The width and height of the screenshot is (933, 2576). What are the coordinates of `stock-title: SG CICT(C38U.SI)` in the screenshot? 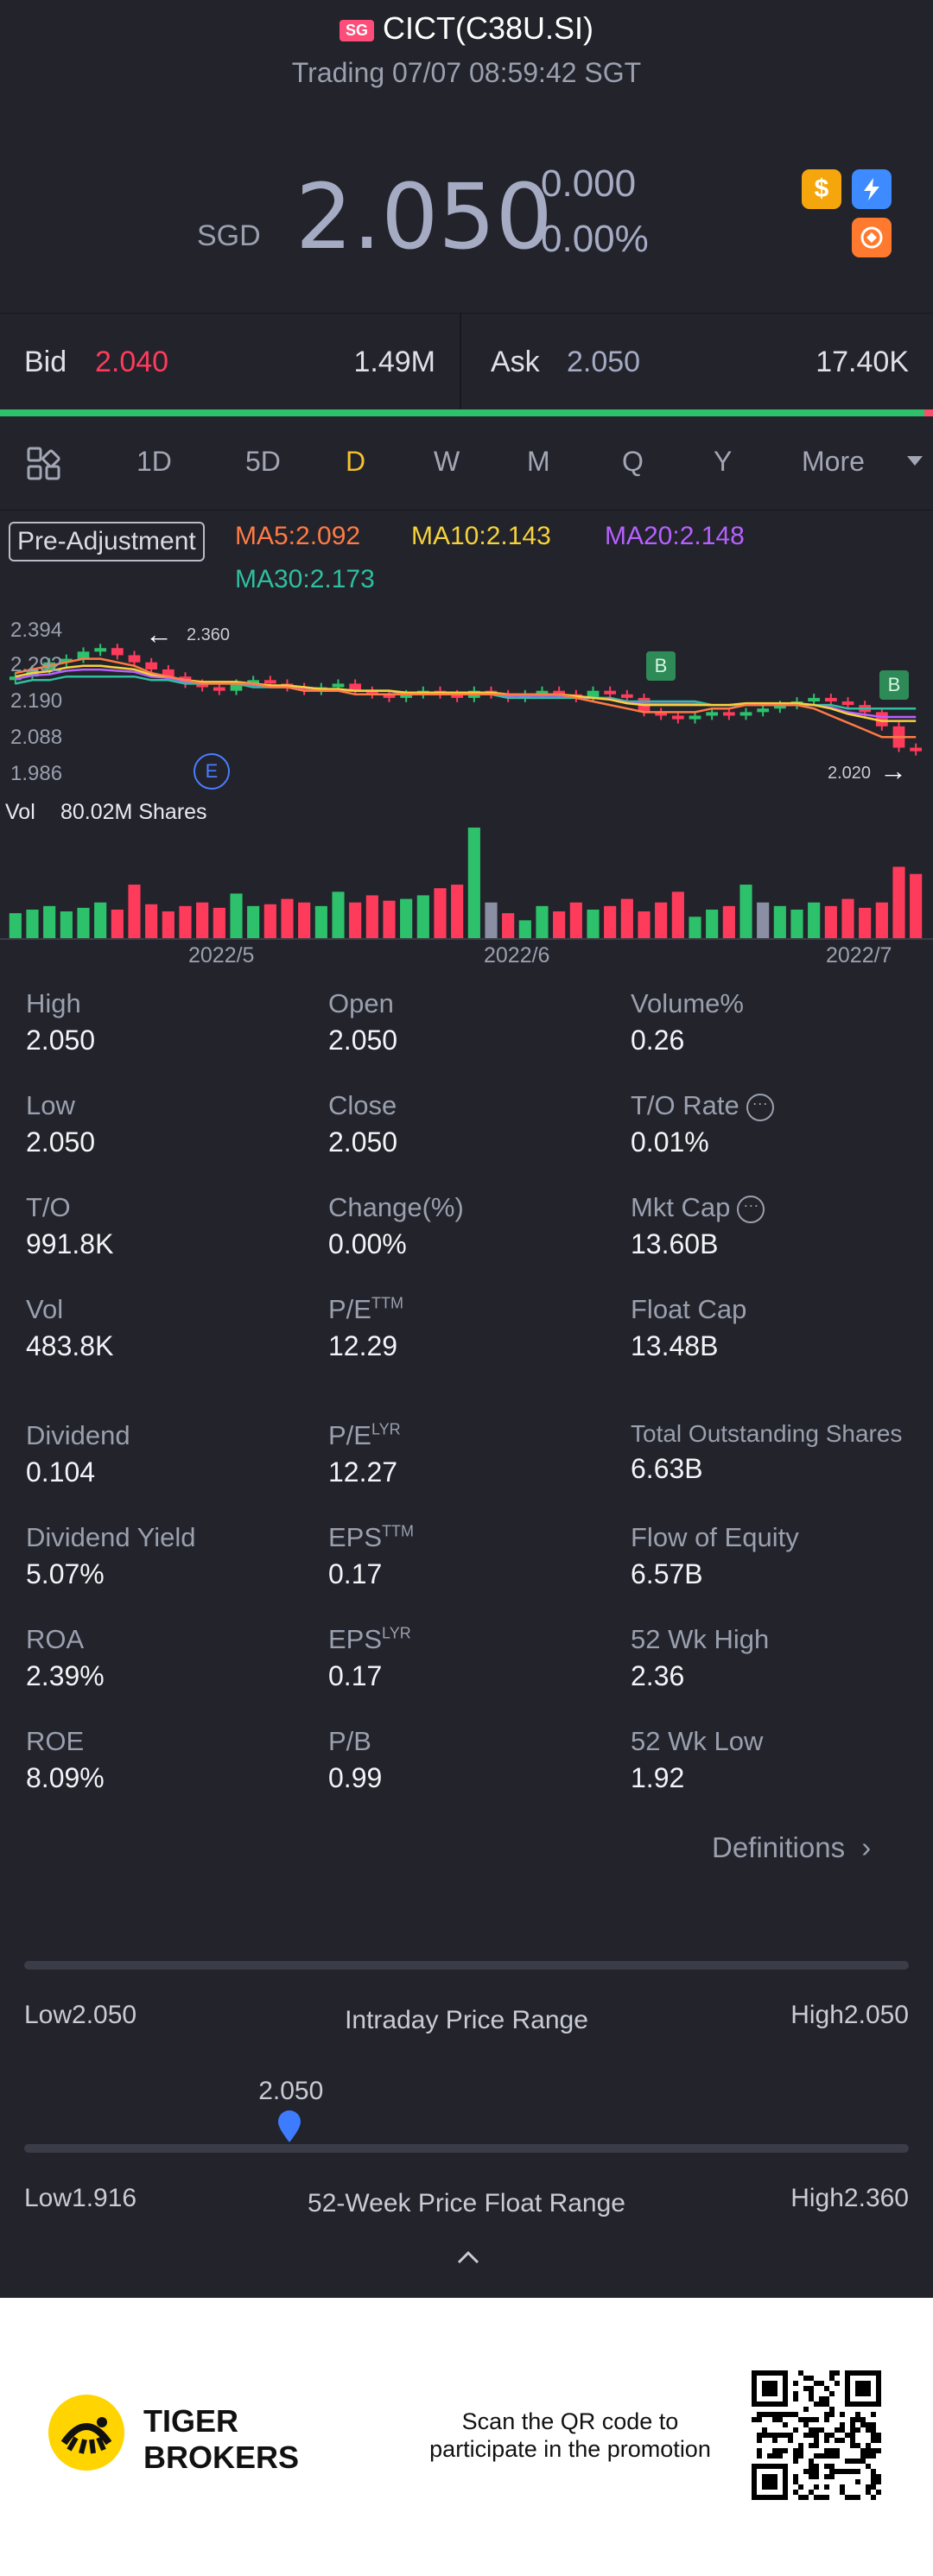 It's located at (466, 28).